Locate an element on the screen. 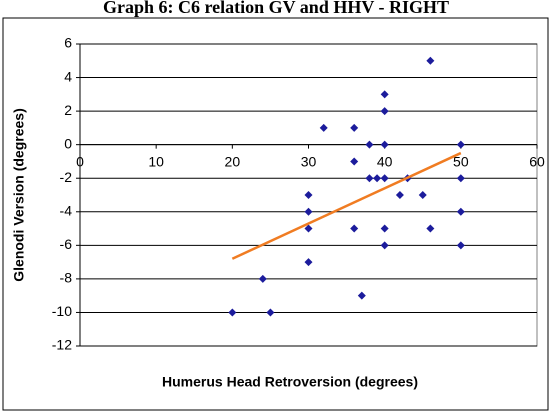 This screenshot has width=552, height=416. y-tick-label: -6 is located at coordinates (66, 244).